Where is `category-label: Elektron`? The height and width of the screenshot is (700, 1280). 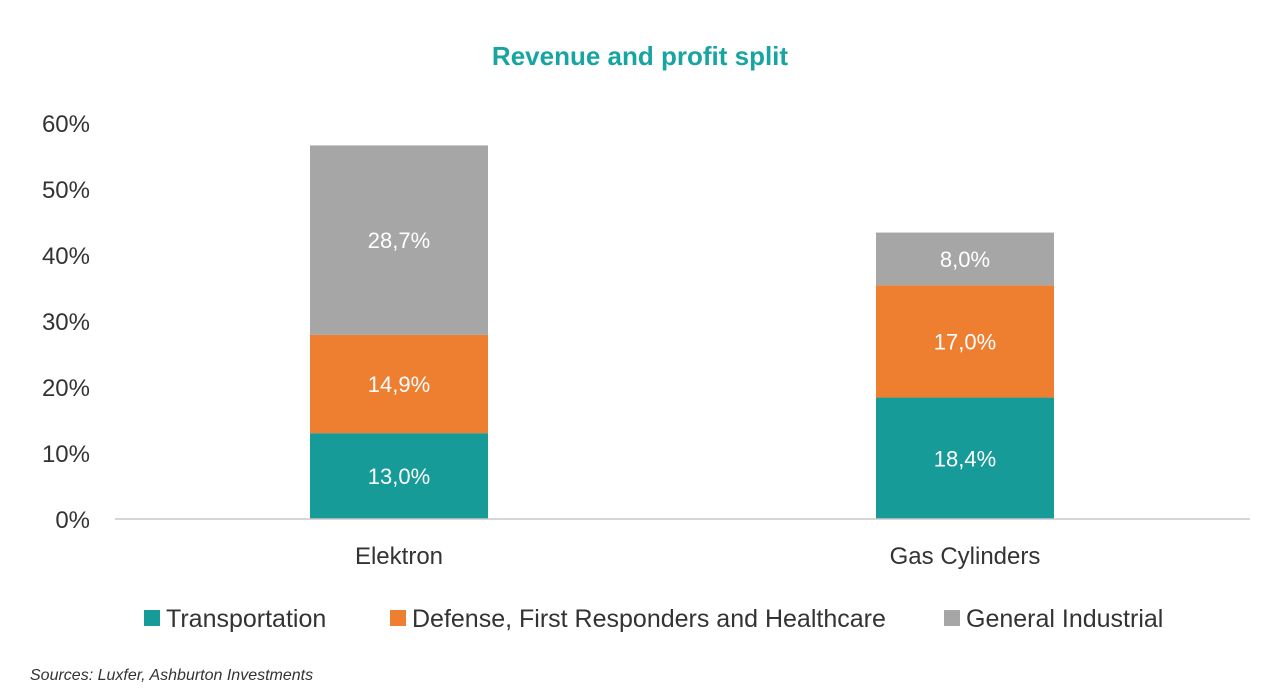 category-label: Elektron is located at coordinates (399, 556).